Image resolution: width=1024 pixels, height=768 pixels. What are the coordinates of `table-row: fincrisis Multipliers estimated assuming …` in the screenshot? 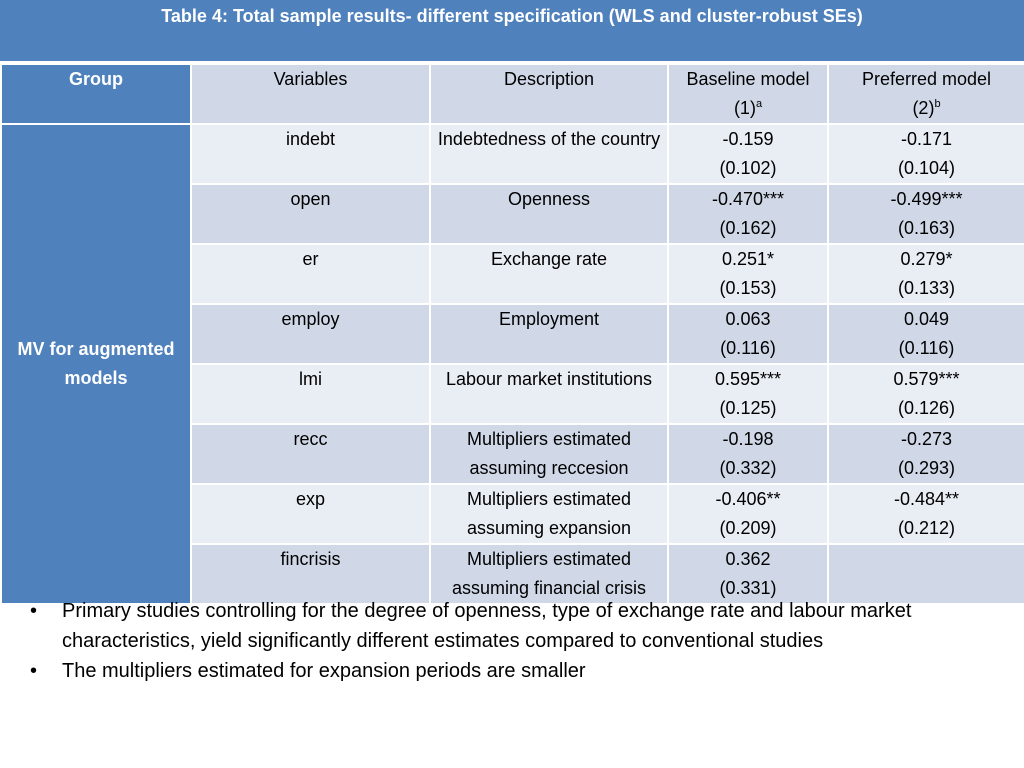 It's located at (512, 574).